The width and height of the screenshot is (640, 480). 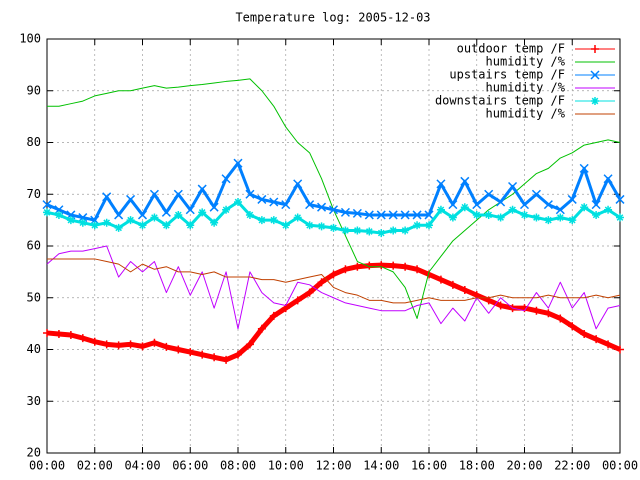 I want to click on x-tick-label: 22:00, so click(x=572, y=466).